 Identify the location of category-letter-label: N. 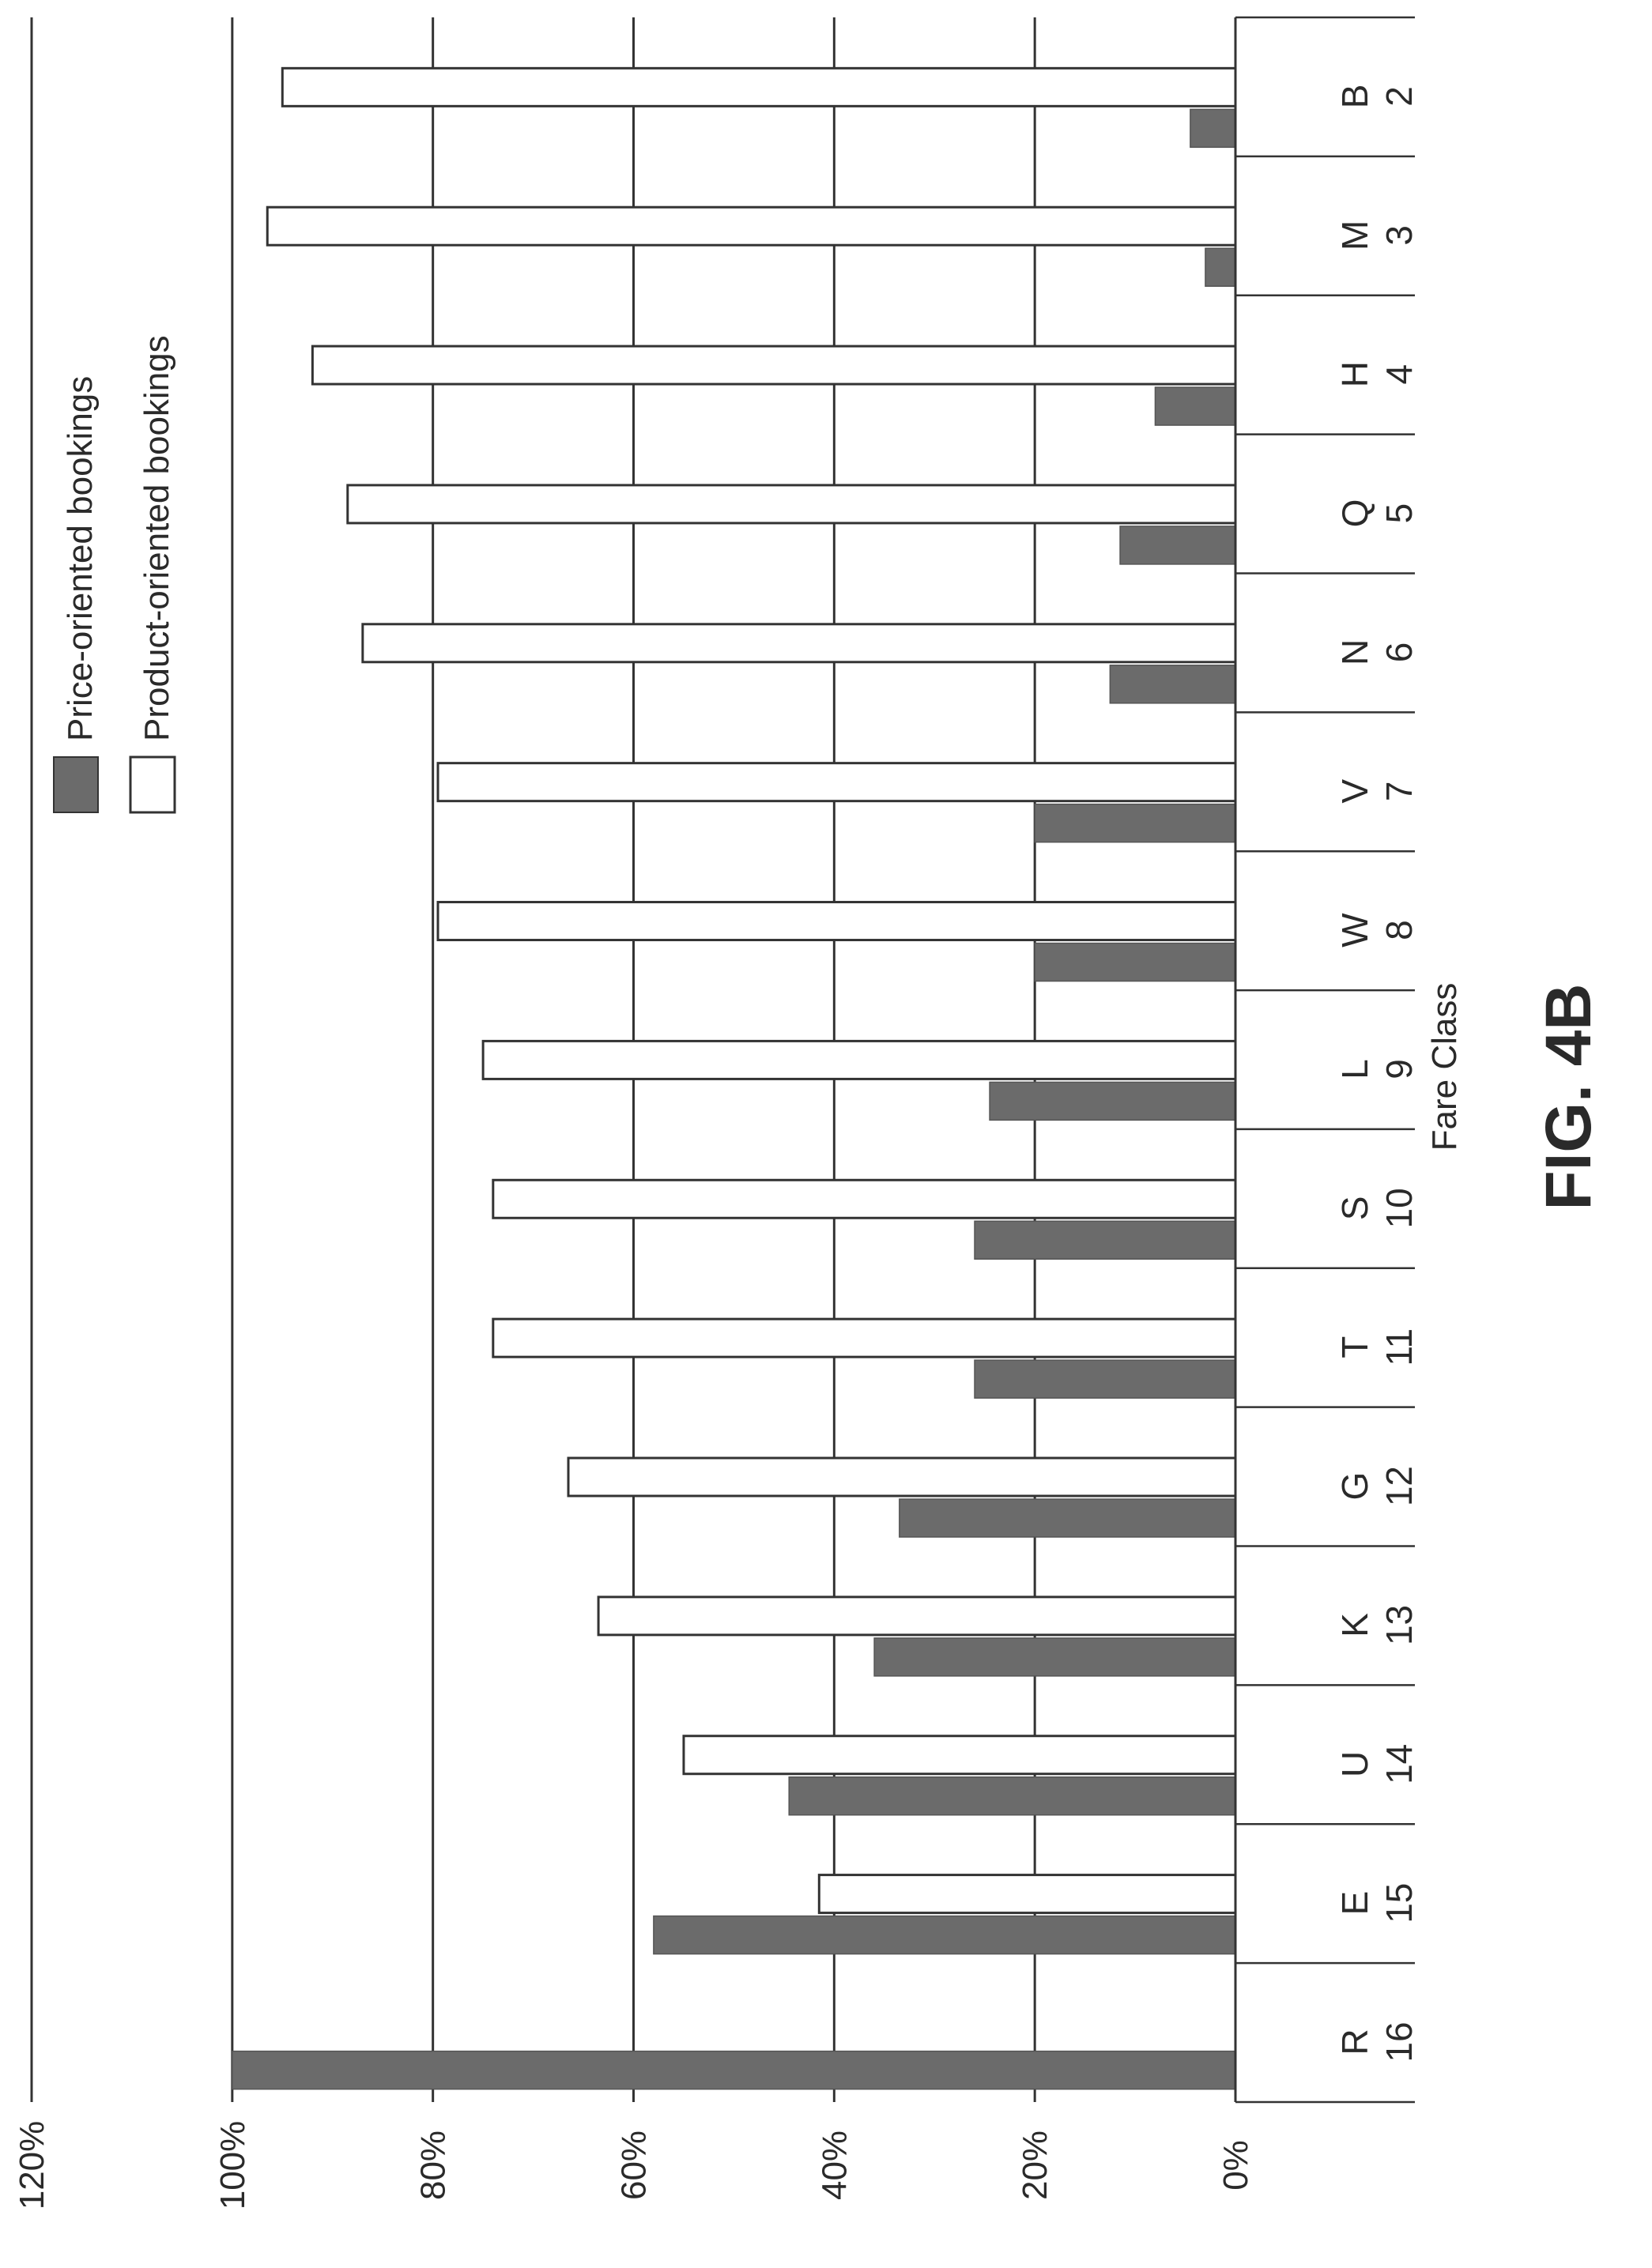
(1354, 652).